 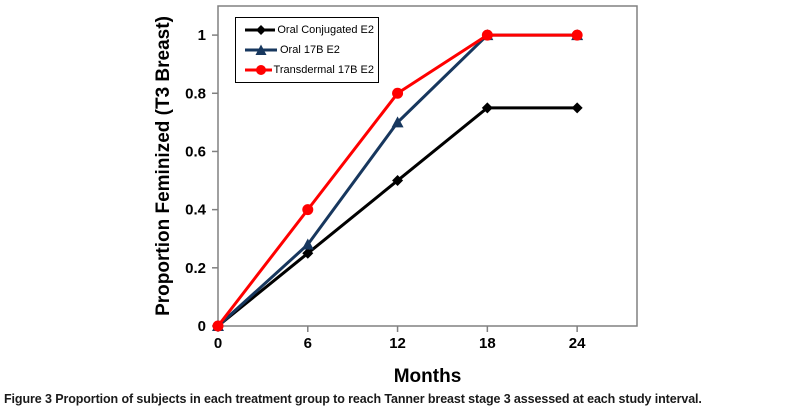 I want to click on legend-sample-diamond, so click(x=260, y=30).